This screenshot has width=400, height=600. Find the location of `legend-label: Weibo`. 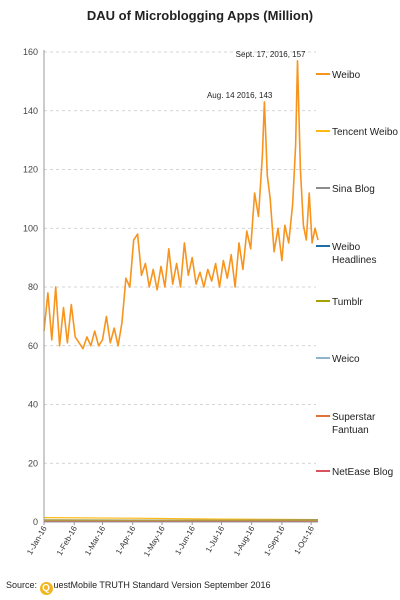

legend-label: Weibo is located at coordinates (346, 75).